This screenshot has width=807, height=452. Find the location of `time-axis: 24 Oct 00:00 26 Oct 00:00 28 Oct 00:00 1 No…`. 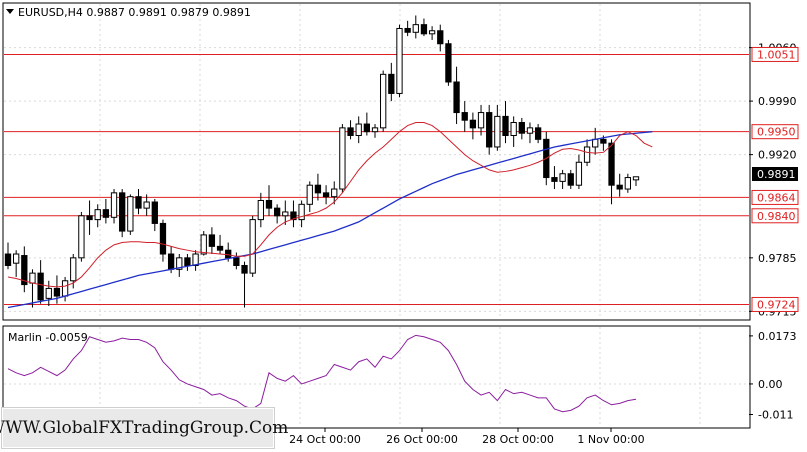

time-axis: 24 Oct 00:00 26 Oct 00:00 28 Oct 00:00 1 No… is located at coordinates (467, 437).